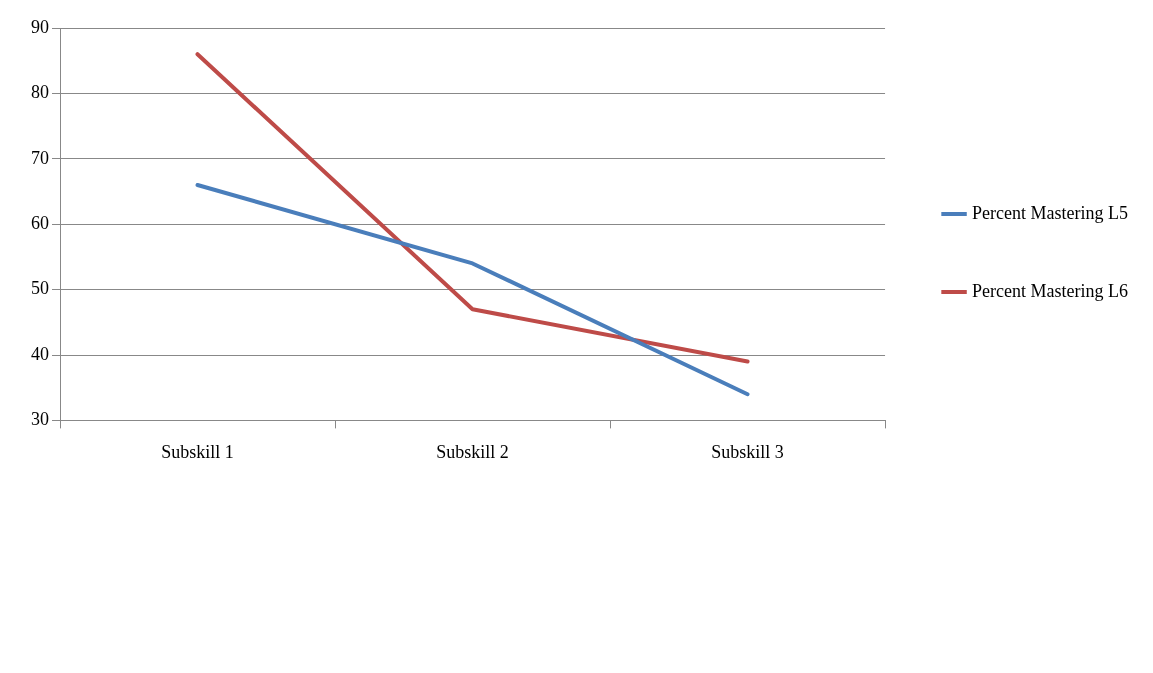  Describe the element at coordinates (472, 451) in the screenshot. I see `x-tick-label: Subskill 2` at that location.